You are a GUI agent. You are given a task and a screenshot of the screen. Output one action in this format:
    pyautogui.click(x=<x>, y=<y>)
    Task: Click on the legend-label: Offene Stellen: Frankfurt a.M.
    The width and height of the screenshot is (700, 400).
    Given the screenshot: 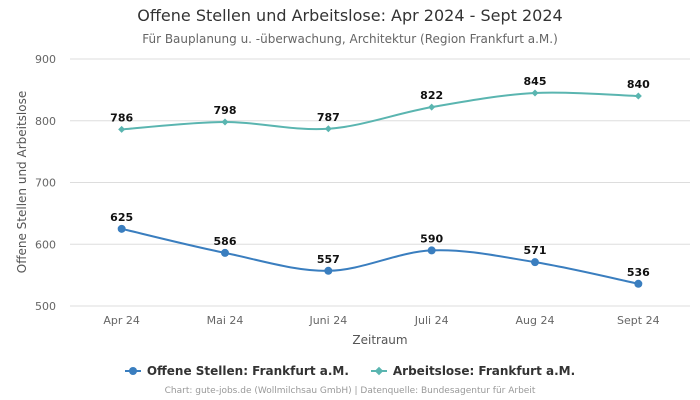 What is the action you would take?
    pyautogui.click(x=247, y=371)
    